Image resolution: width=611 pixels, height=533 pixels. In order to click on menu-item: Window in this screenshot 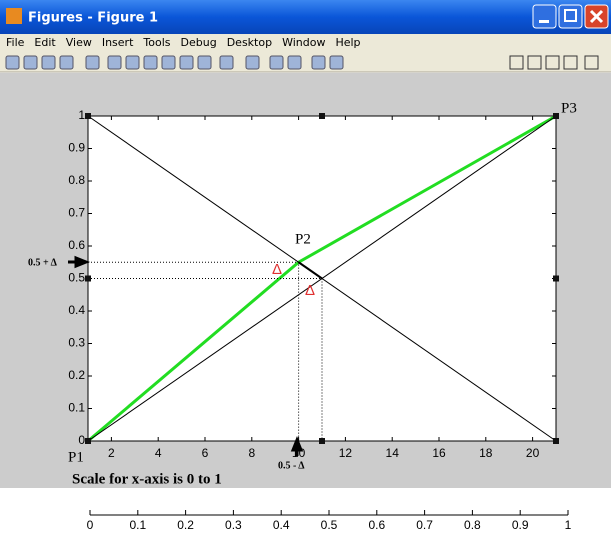, I will do `click(303, 42)`.